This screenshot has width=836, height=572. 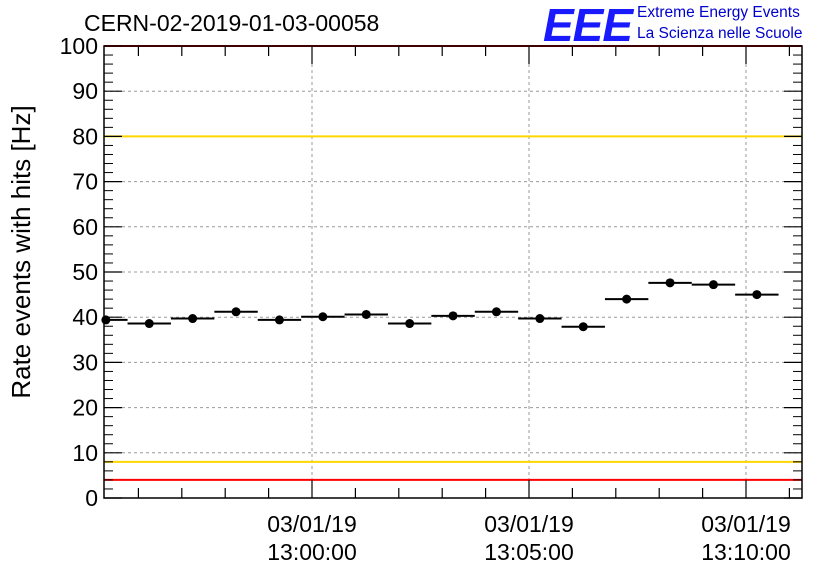 What do you see at coordinates (312, 552) in the screenshot?
I see `x-tick-label-time: 13:00:00` at bounding box center [312, 552].